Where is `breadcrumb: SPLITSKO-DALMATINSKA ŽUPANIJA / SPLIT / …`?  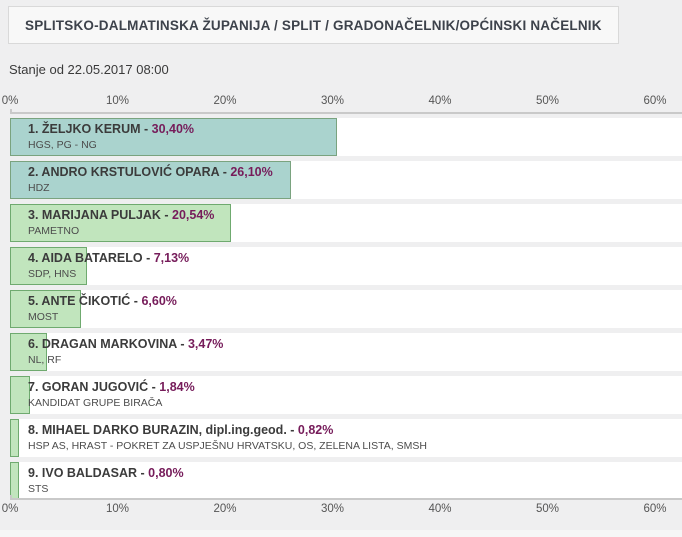 breadcrumb: SPLITSKO-DALMATINSKA ŽUPANIJA / SPLIT / … is located at coordinates (313, 25).